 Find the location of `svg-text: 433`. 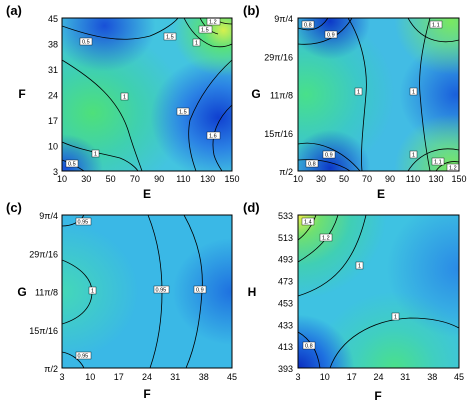

svg-text: 433 is located at coordinates (285, 325).